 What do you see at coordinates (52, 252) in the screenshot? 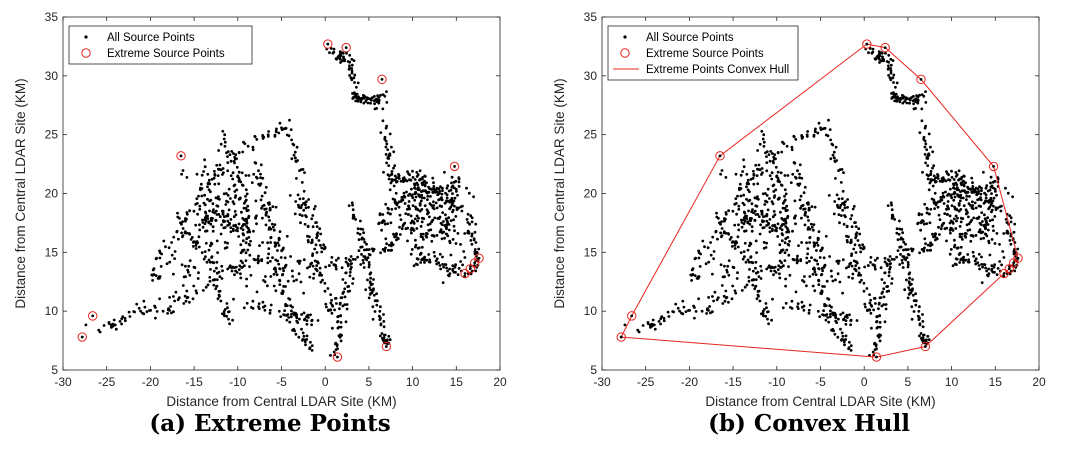
I see `y-tick-label: 15` at bounding box center [52, 252].